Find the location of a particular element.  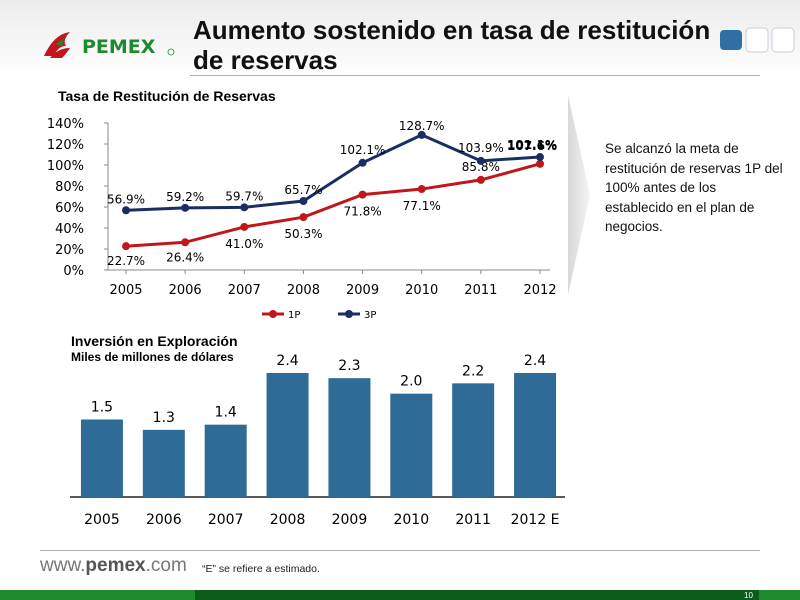

bar-category-label: 2010 is located at coordinates (411, 520).